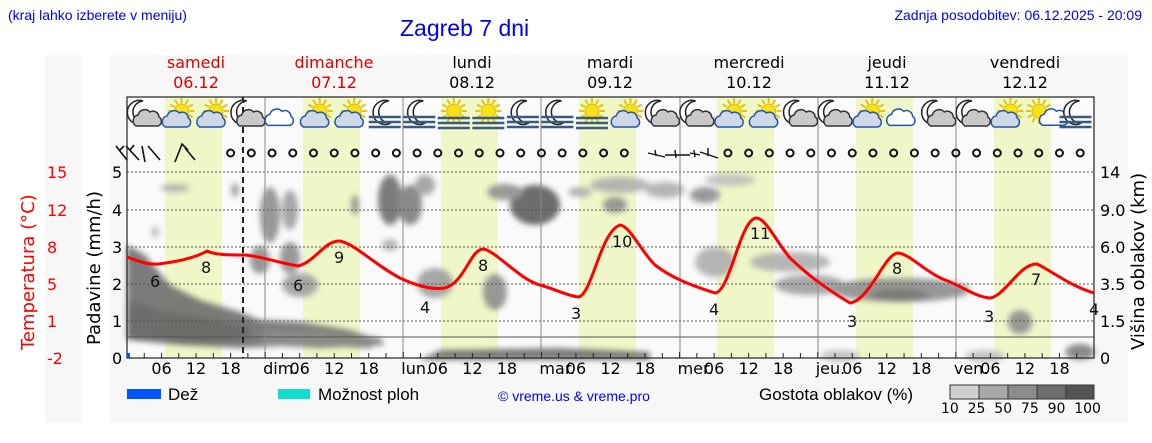 The width and height of the screenshot is (1152, 443). What do you see at coordinates (57, 172) in the screenshot?
I see `temp-tick: 15` at bounding box center [57, 172].